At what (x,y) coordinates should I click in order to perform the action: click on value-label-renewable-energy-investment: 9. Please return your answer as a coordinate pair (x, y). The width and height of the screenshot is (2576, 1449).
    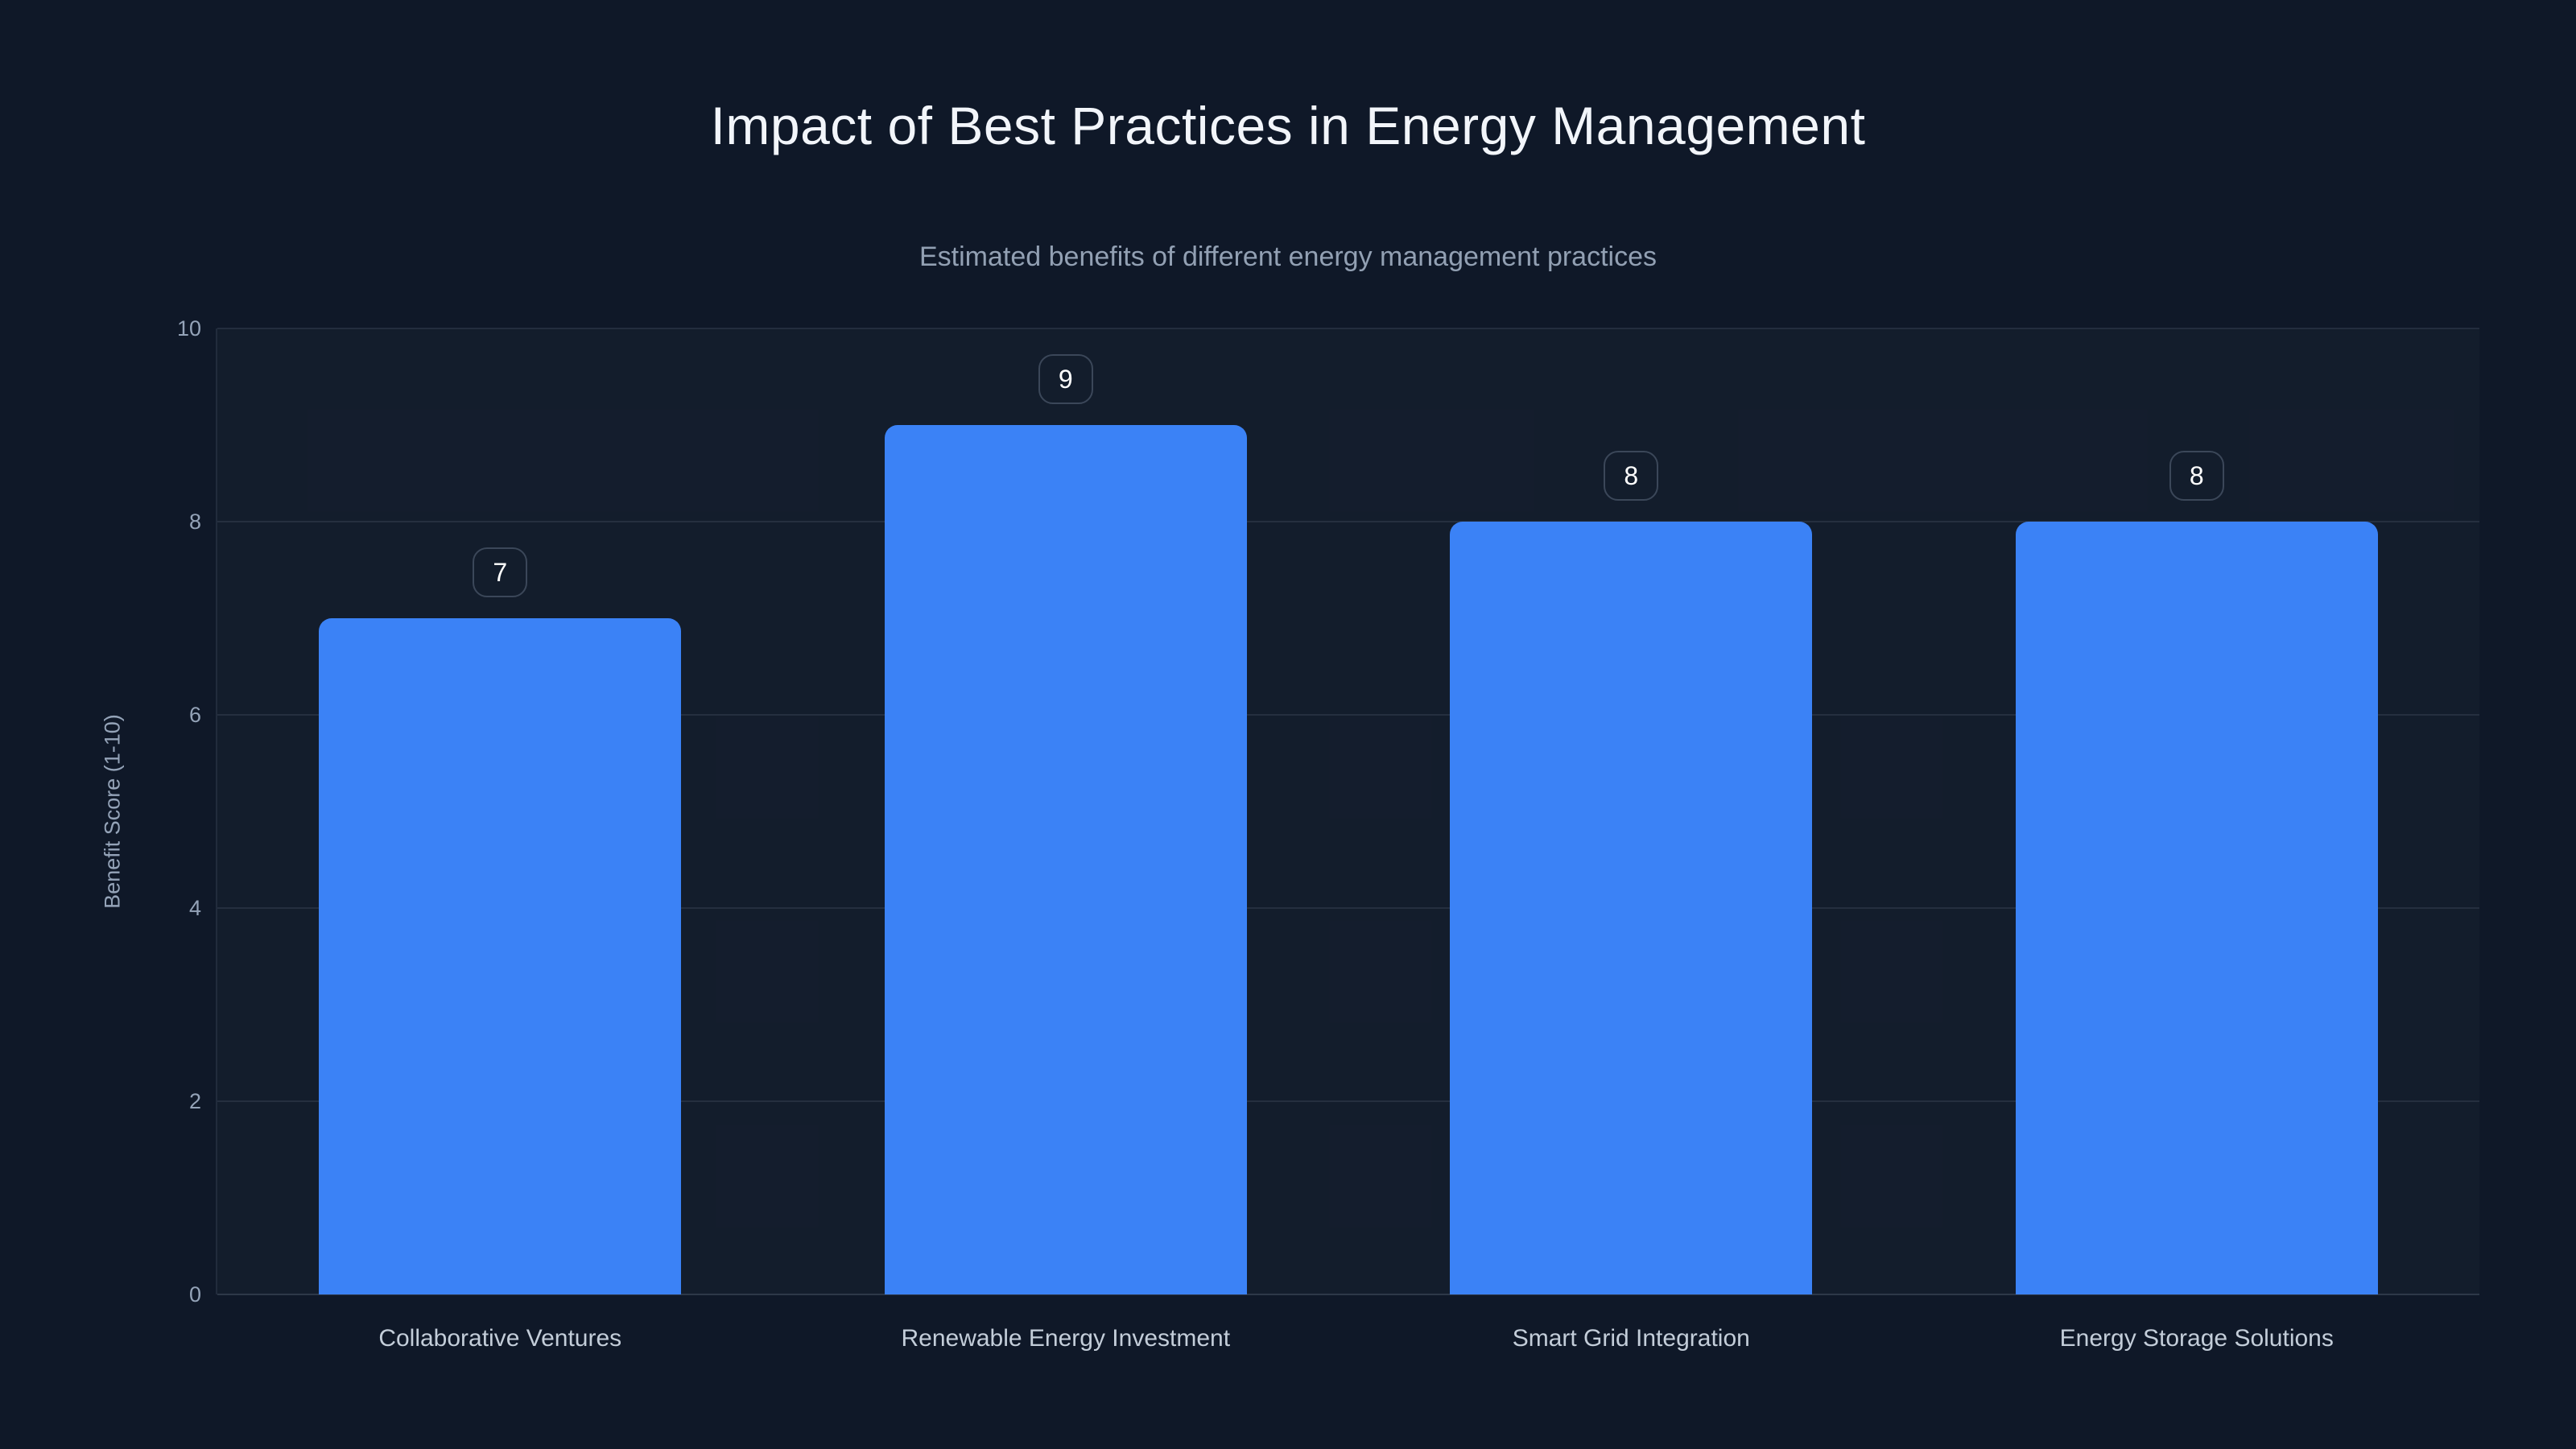
    Looking at the image, I should click on (1065, 379).